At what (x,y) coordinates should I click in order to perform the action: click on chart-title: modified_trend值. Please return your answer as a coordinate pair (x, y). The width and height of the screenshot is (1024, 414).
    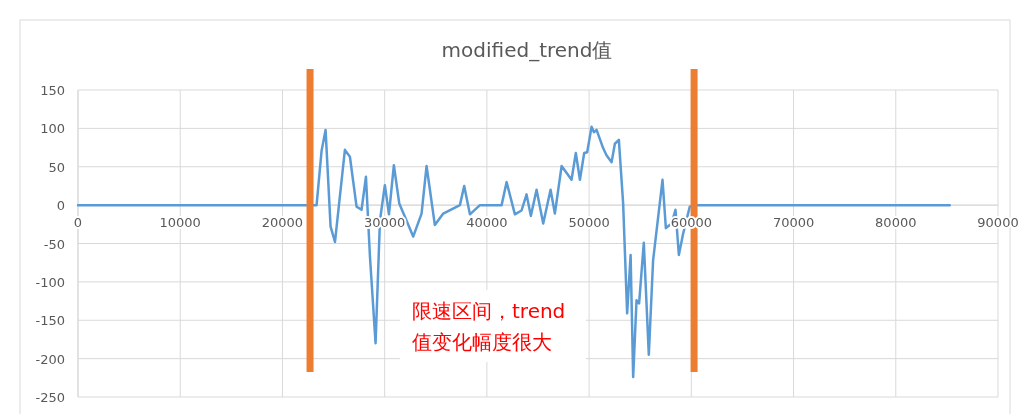
    Looking at the image, I should click on (527, 50).